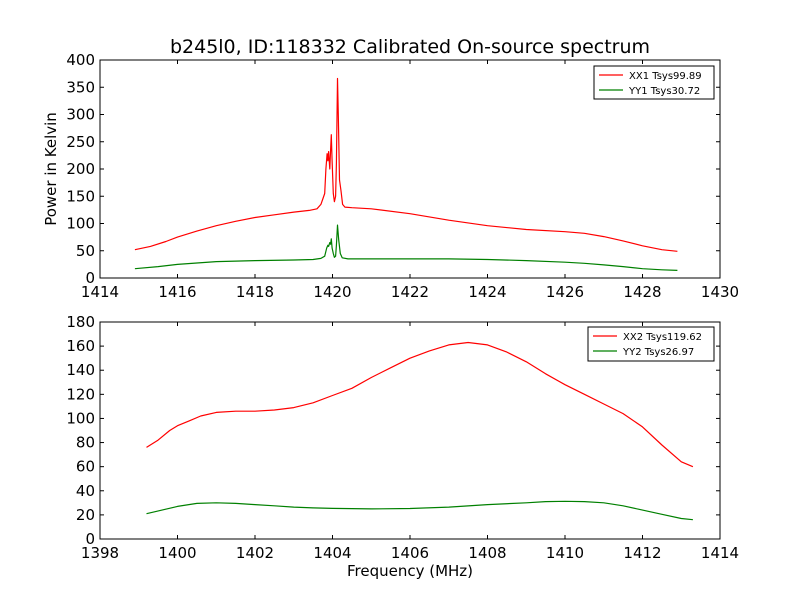 This screenshot has height=600, width=800. What do you see at coordinates (420, 404) in the screenshot?
I see `series-line-xx2` at bounding box center [420, 404].